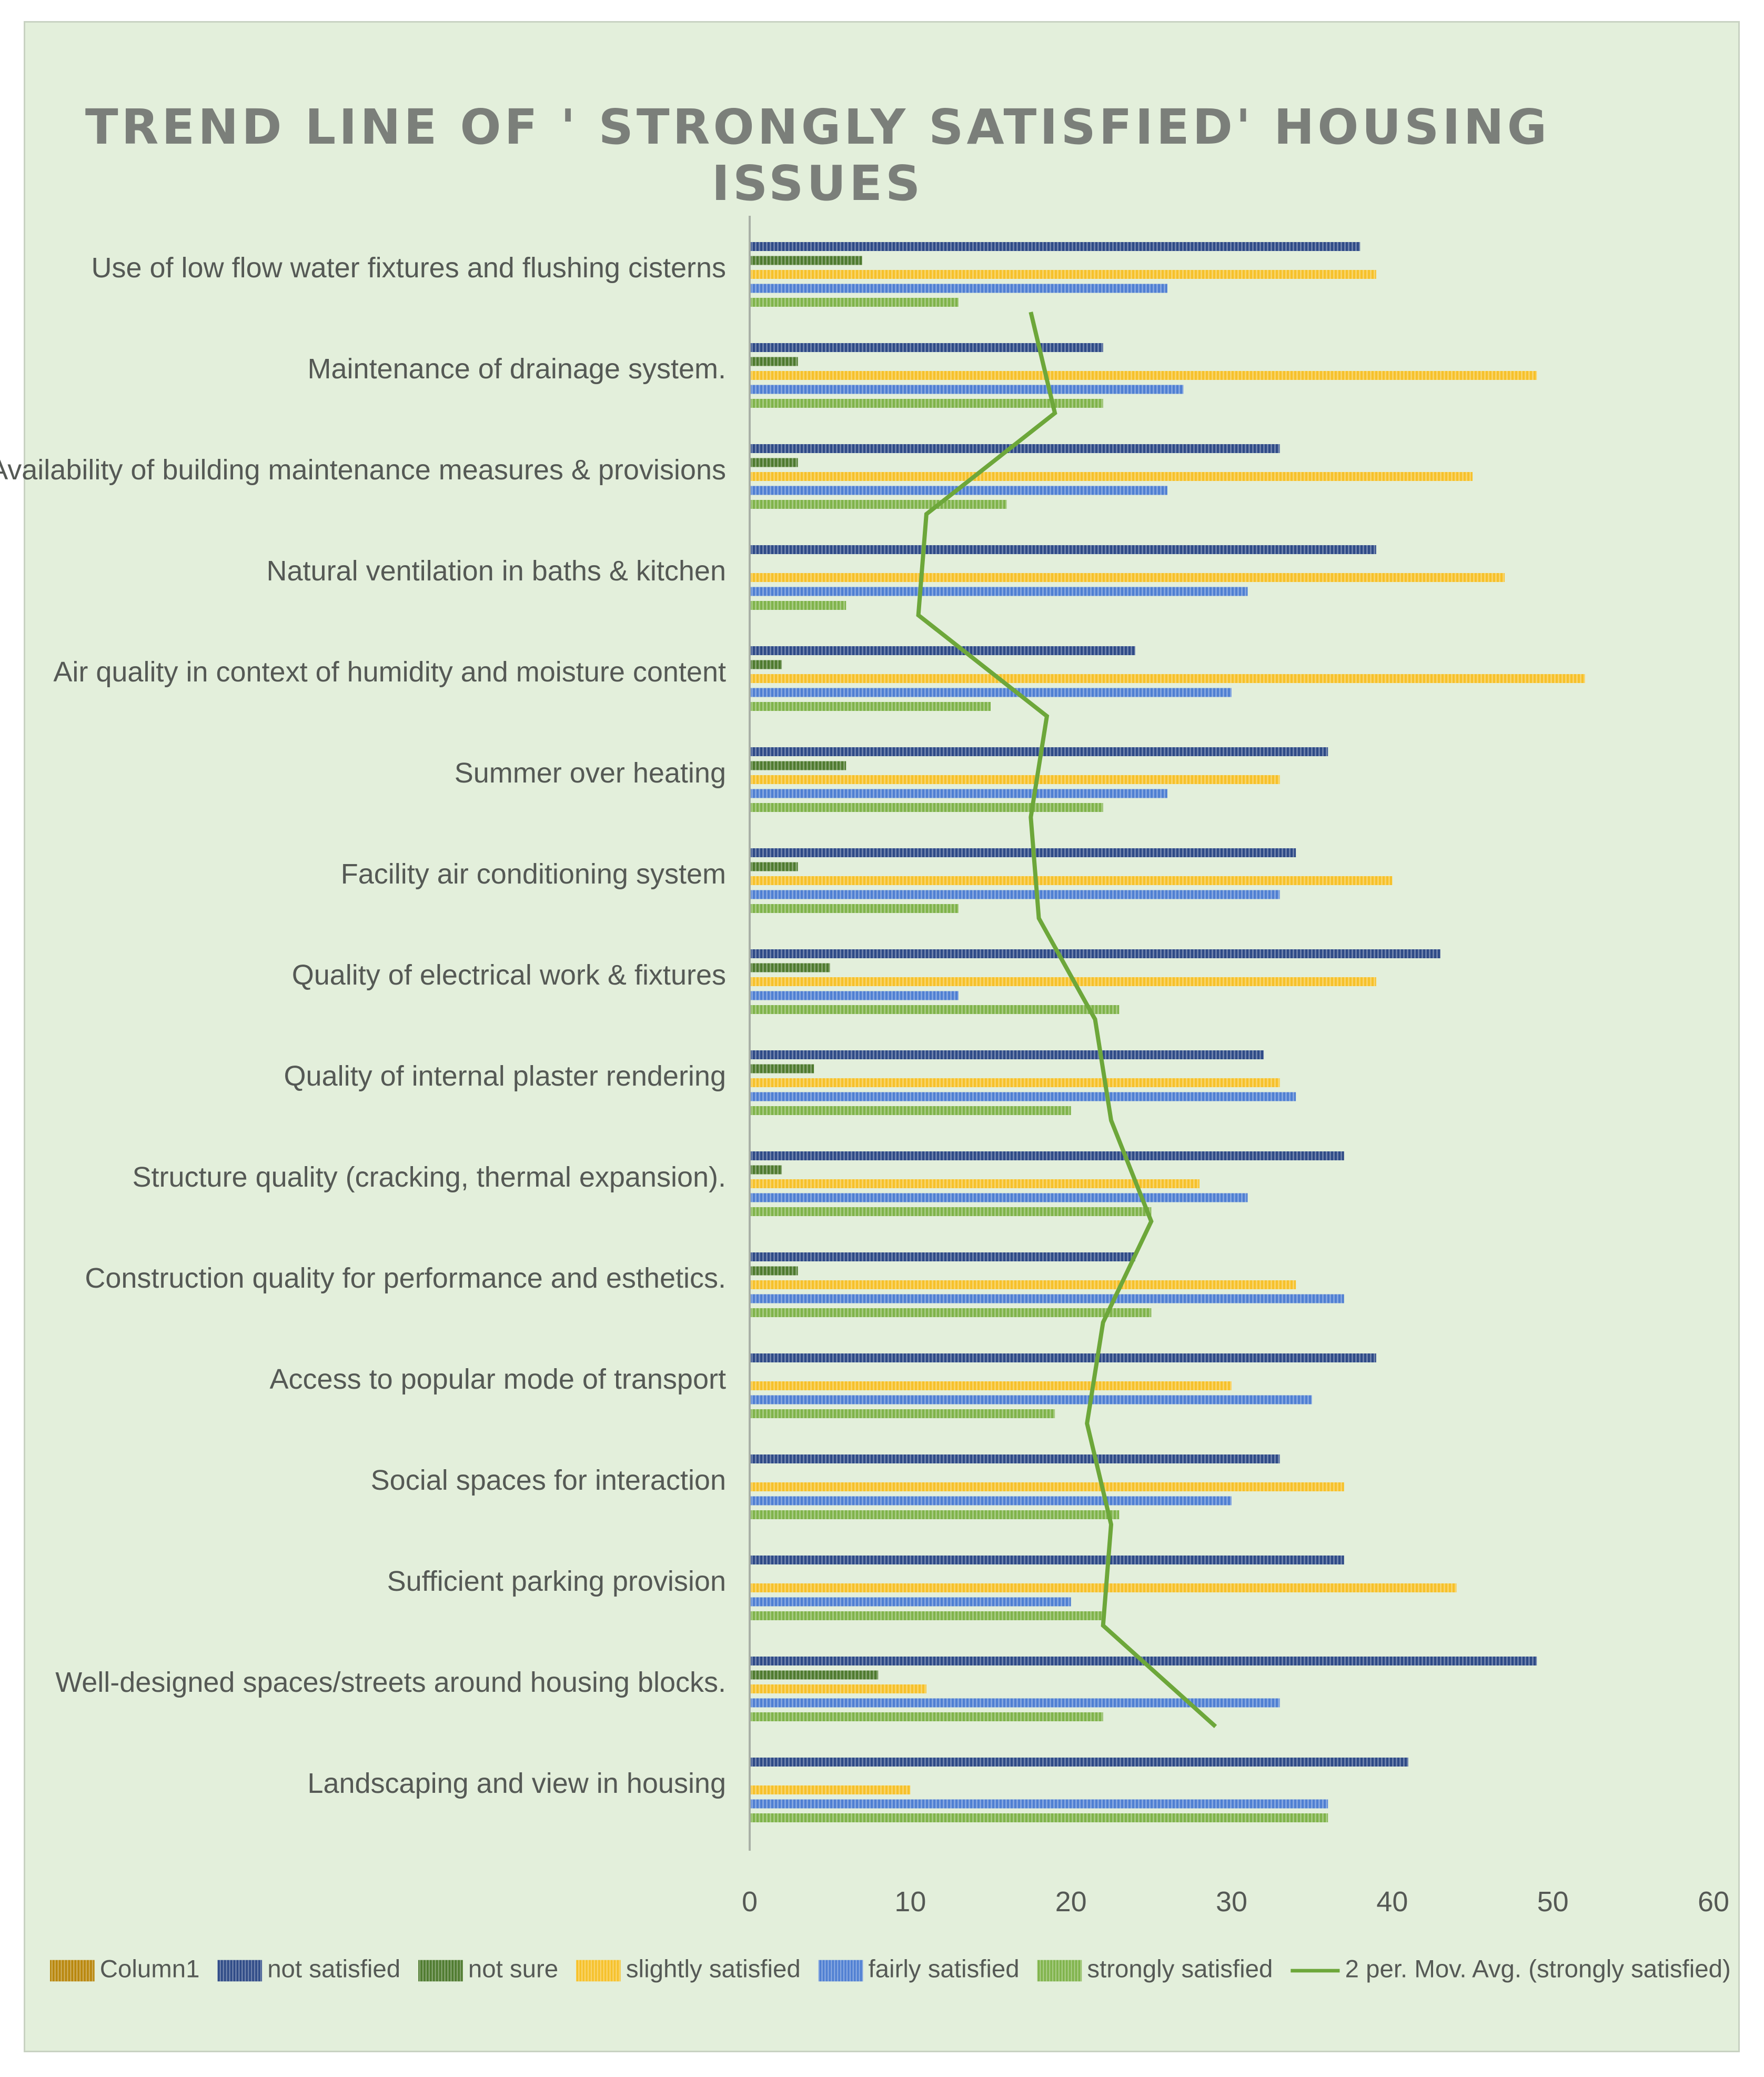 The height and width of the screenshot is (2077, 1764). I want to click on x-tick-label: 20, so click(1071, 1902).